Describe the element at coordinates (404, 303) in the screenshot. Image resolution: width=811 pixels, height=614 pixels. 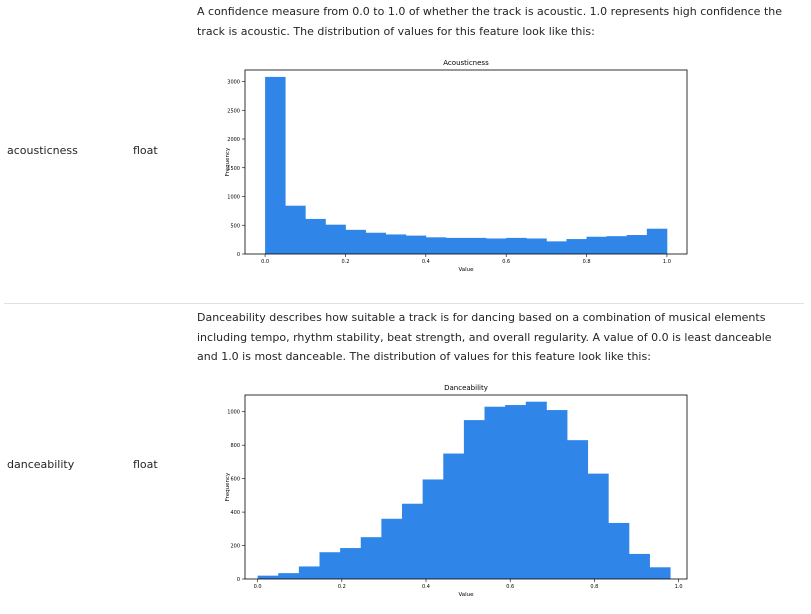
I see `row-divider` at that location.